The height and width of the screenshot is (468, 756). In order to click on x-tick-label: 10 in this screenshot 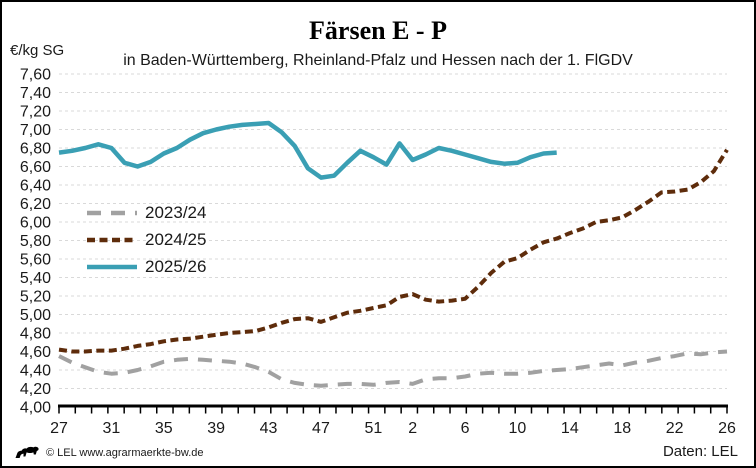, I will do `click(518, 428)`.